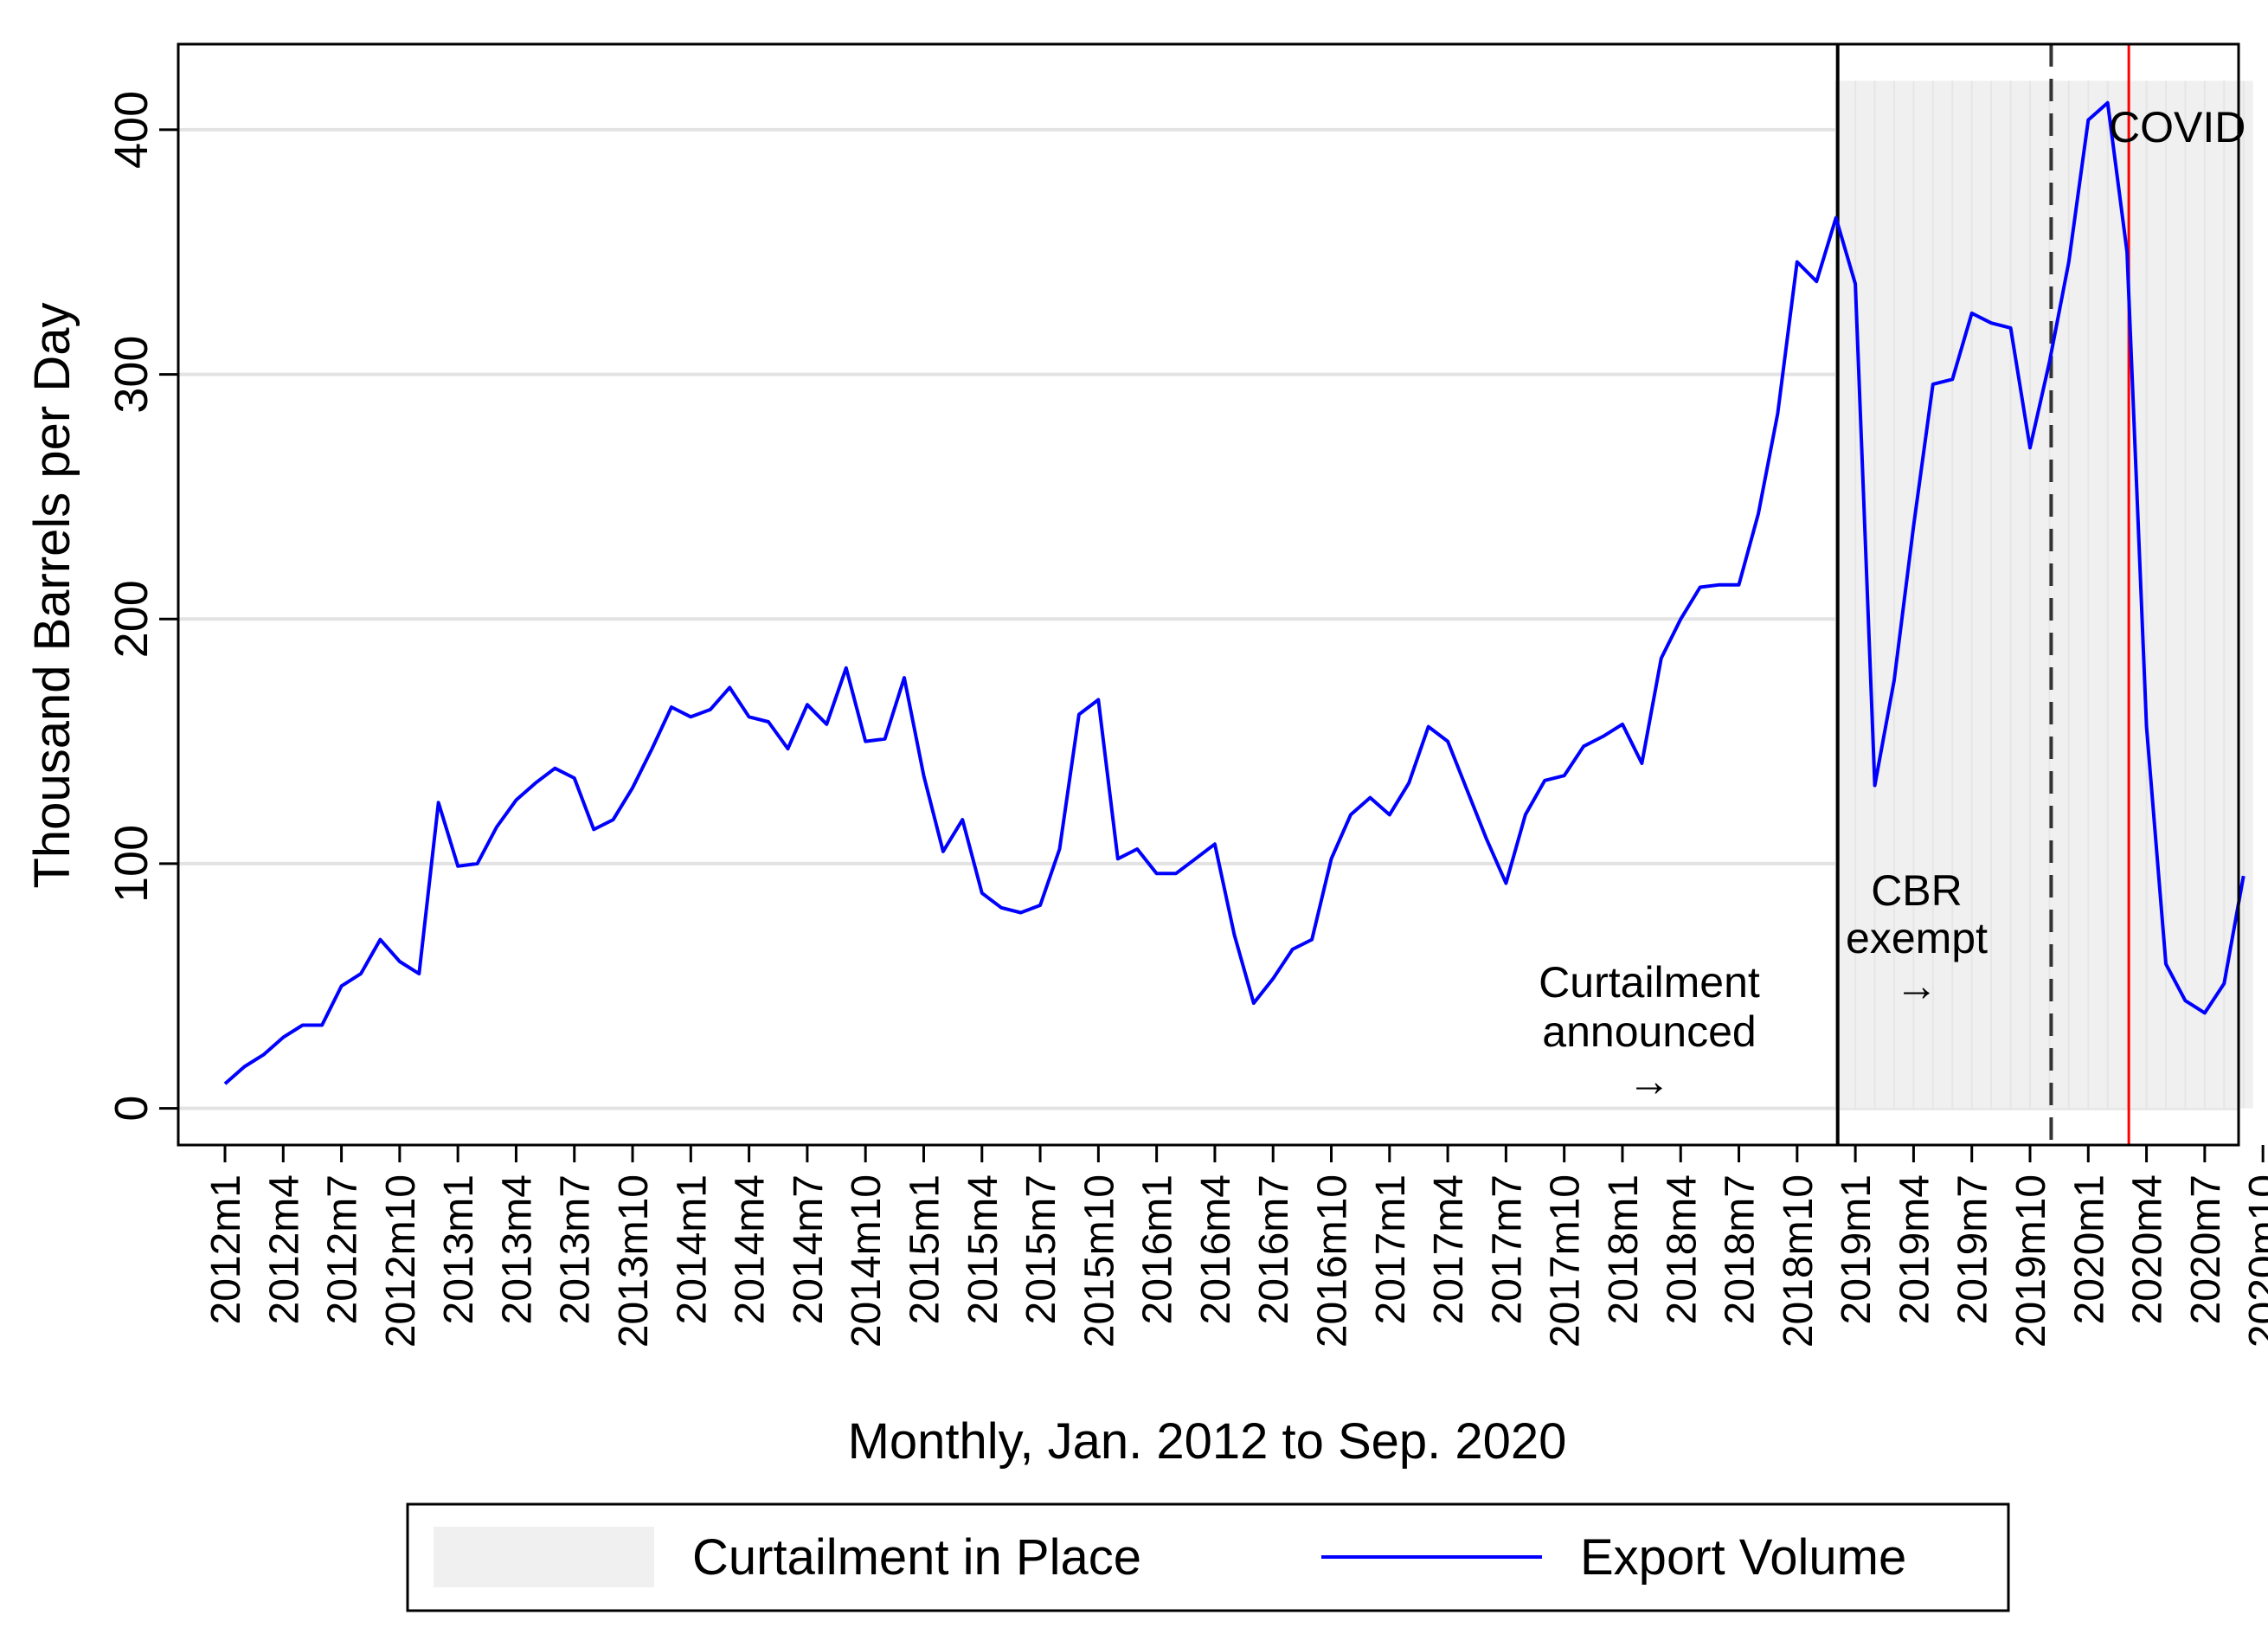 The image size is (2268, 1647). I want to click on x-tick-label-2013m7: 2013m7, so click(576, 1249).